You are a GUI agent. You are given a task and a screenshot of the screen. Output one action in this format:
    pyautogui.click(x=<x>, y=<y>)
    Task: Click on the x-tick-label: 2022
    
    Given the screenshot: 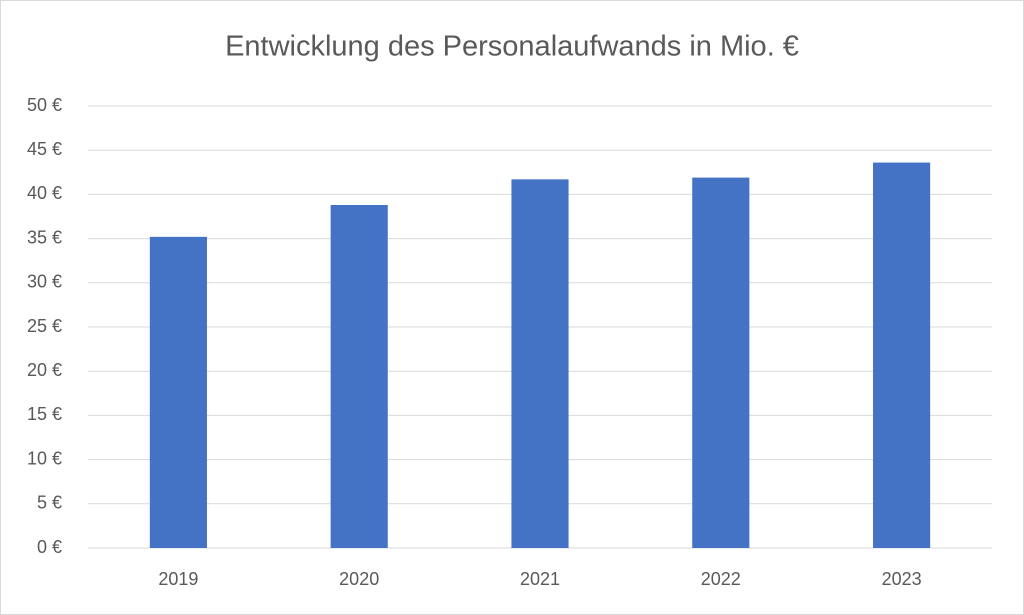 What is the action you would take?
    pyautogui.click(x=721, y=579)
    